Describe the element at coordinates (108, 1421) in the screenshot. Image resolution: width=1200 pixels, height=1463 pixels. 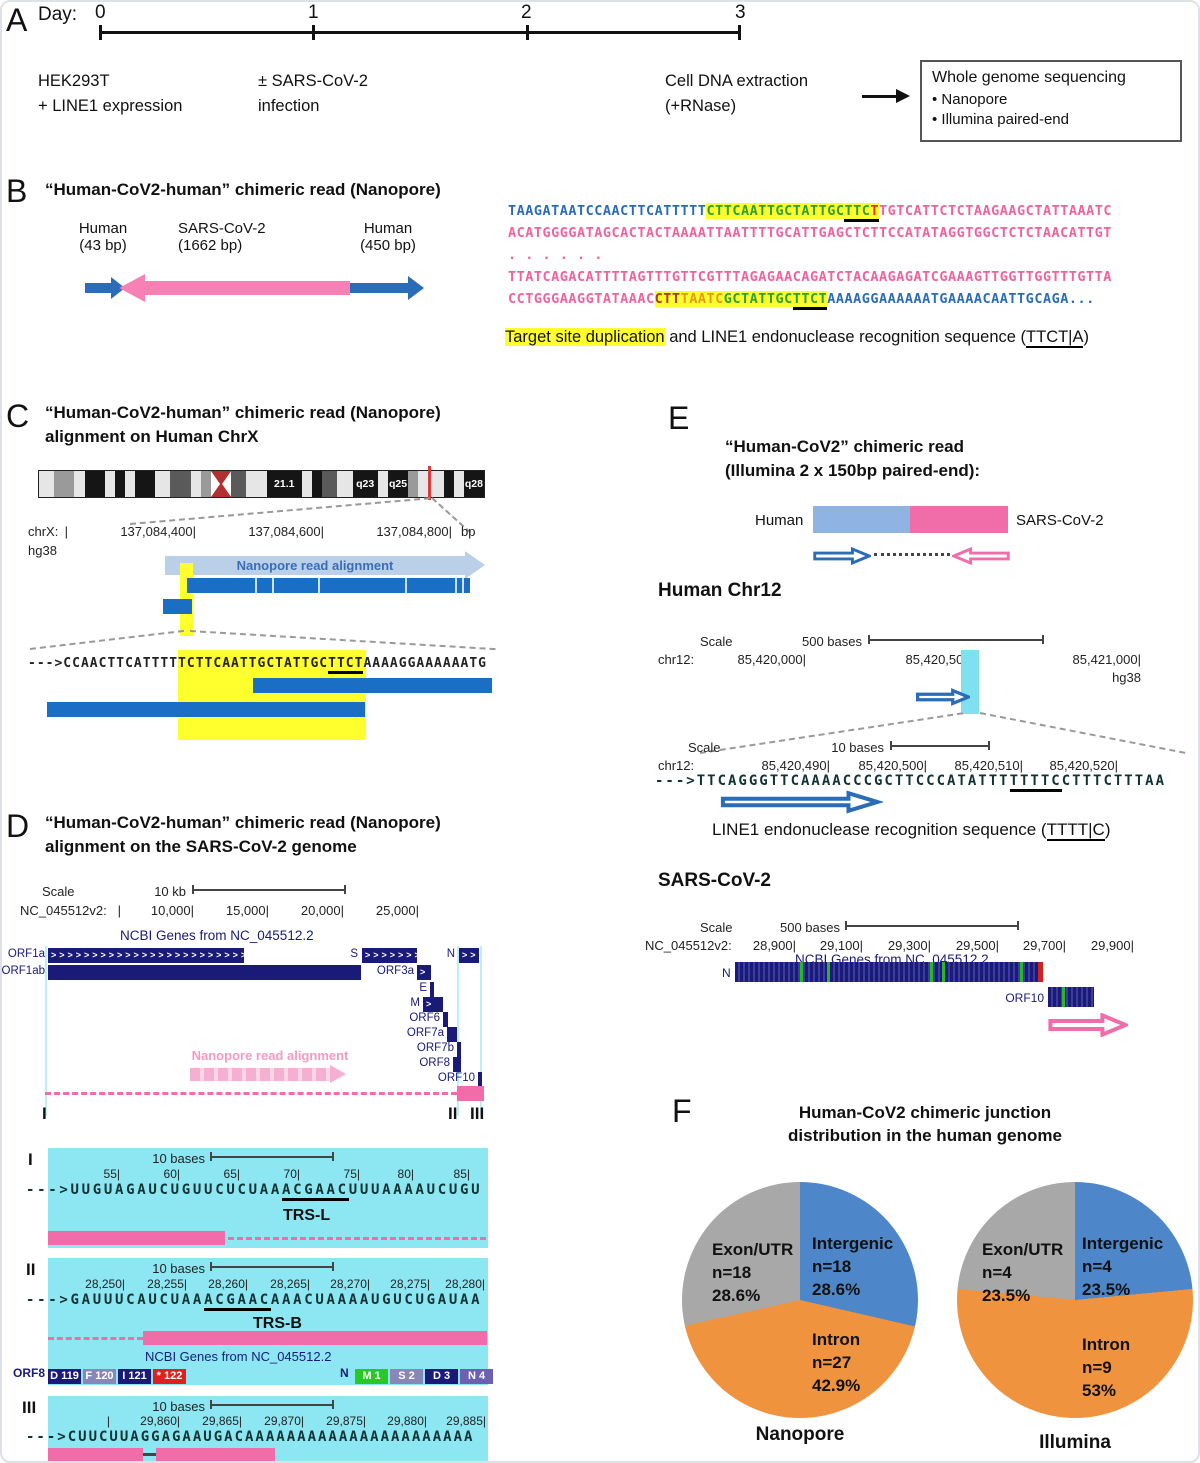
I see `s3-tick-0: |` at that location.